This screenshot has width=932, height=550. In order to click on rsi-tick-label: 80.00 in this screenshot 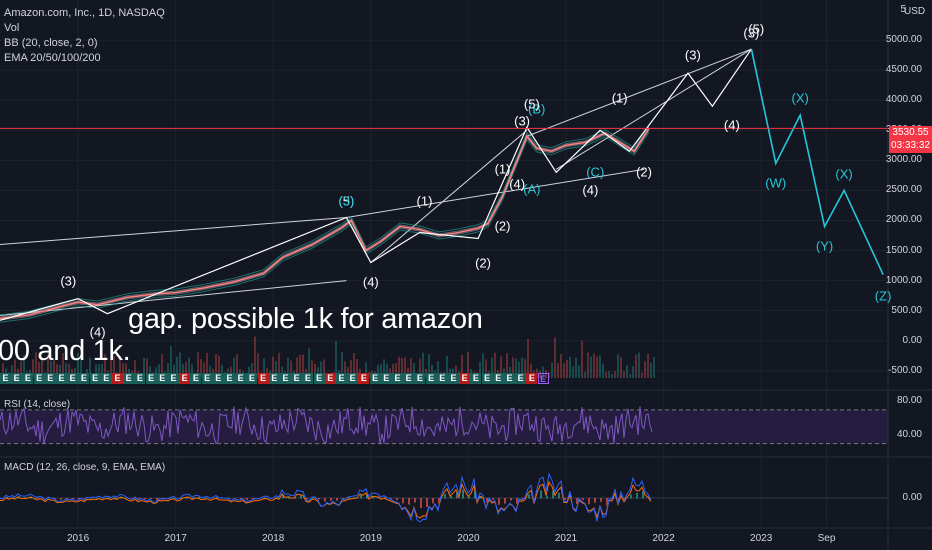, I will do `click(909, 401)`.